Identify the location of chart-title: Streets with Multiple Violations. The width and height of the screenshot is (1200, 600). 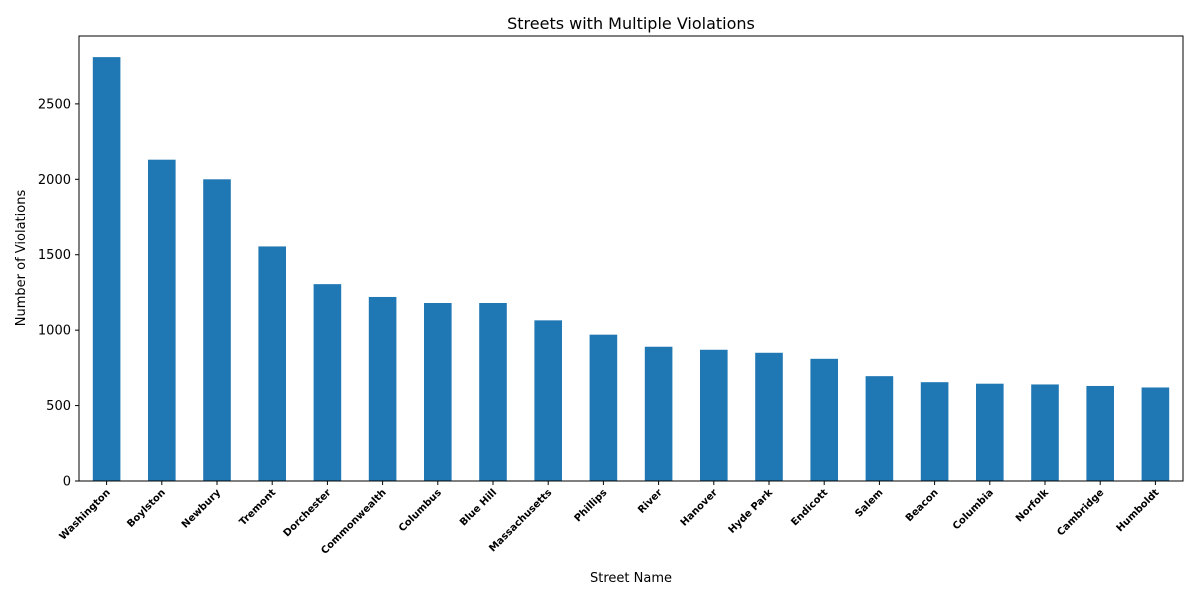
(631, 23).